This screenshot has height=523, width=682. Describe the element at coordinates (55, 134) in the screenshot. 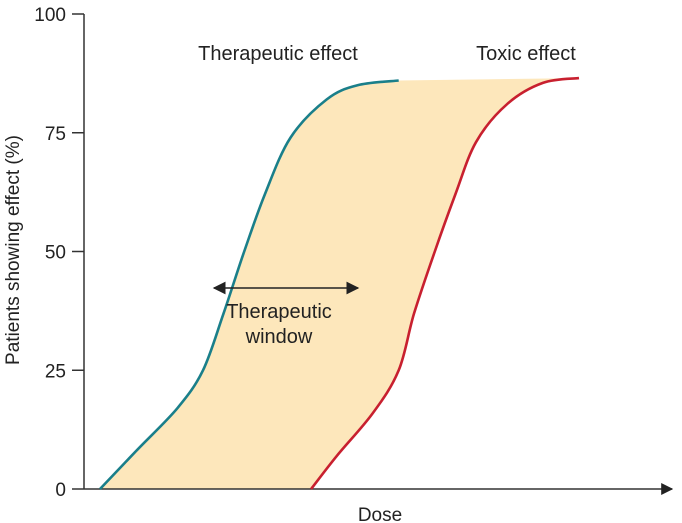

I see `y-tick-label: 75` at that location.